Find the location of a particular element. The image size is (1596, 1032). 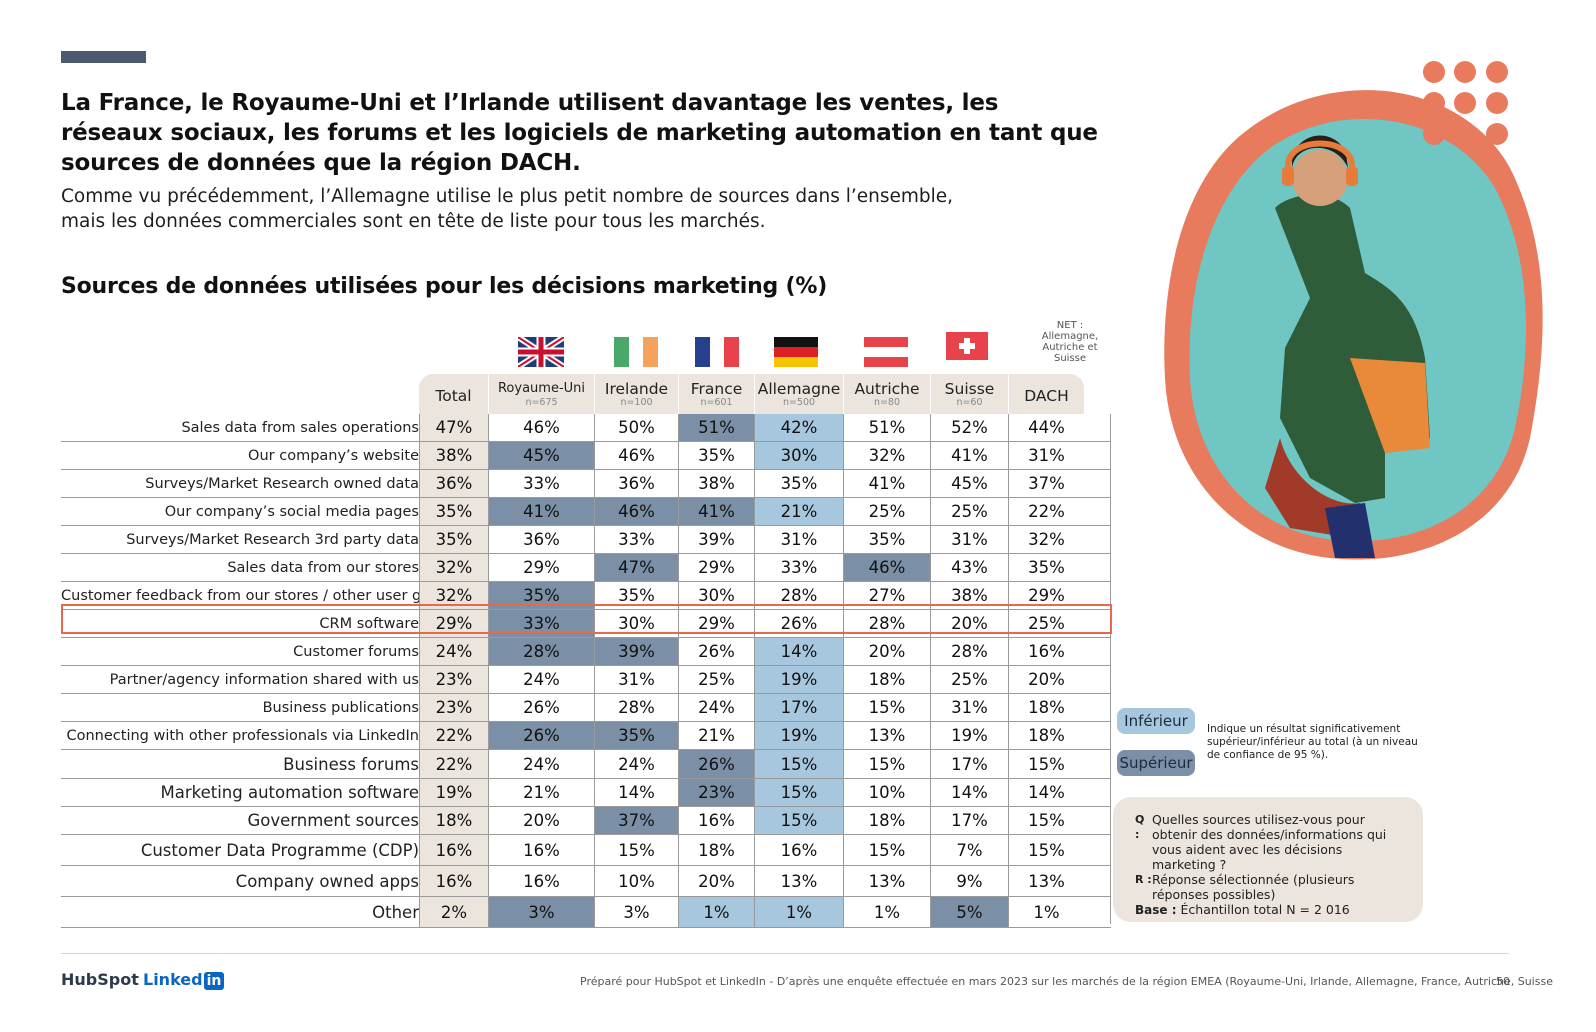

table-row: Business forums 22% 24% 24% 26% 15% 15% 17% 15% is located at coordinates (586, 764).